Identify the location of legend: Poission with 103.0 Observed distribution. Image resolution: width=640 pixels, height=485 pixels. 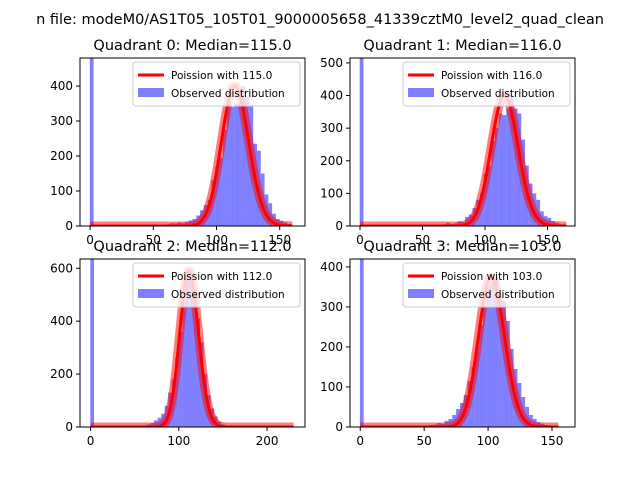
(486, 285).